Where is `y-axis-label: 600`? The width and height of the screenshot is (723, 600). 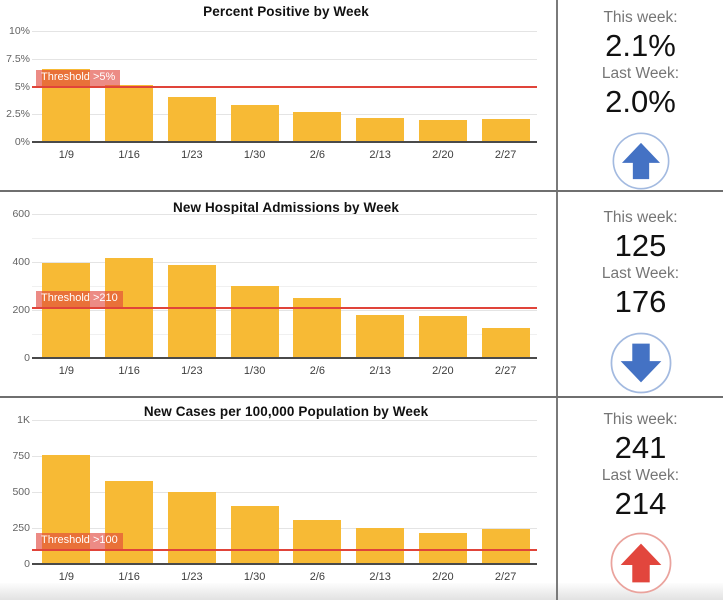
y-axis-label: 600 is located at coordinates (21, 214).